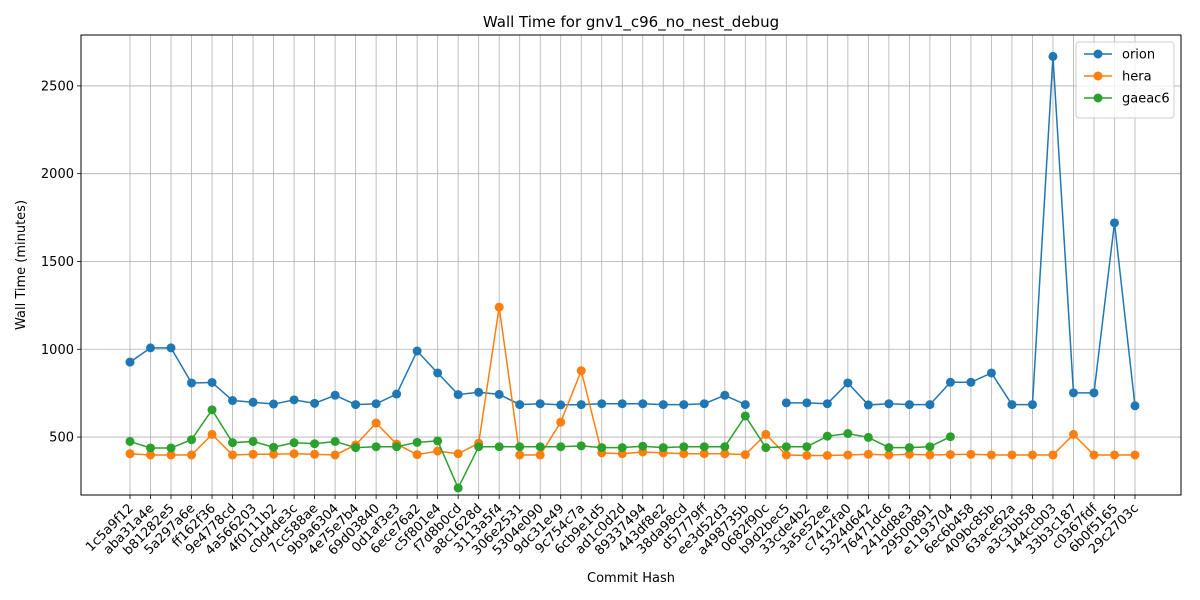  Describe the element at coordinates (57, 350) in the screenshot. I see `y-tick-label: 1000` at that location.